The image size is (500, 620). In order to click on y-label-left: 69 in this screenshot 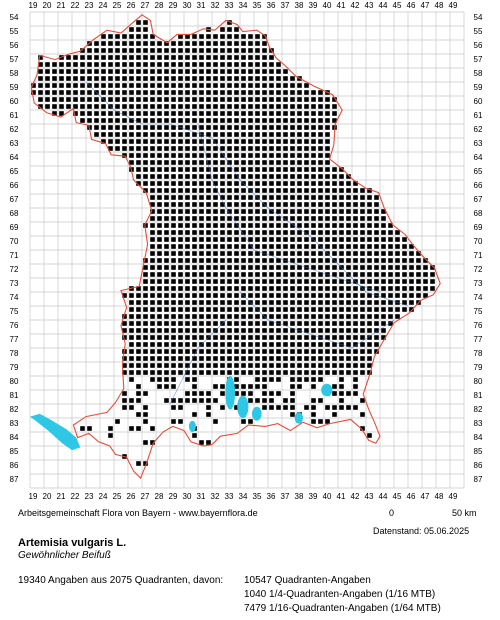, I will do `click(14, 227)`.